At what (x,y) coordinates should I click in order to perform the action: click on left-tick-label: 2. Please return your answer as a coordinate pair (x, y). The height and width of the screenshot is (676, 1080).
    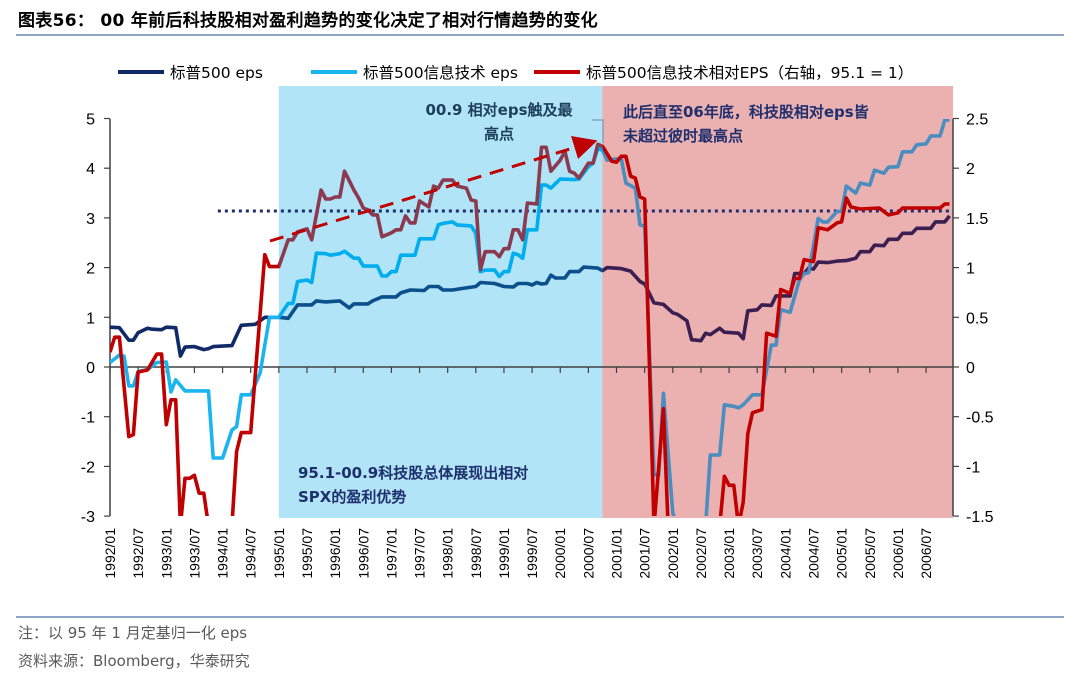
    Looking at the image, I should click on (90, 269).